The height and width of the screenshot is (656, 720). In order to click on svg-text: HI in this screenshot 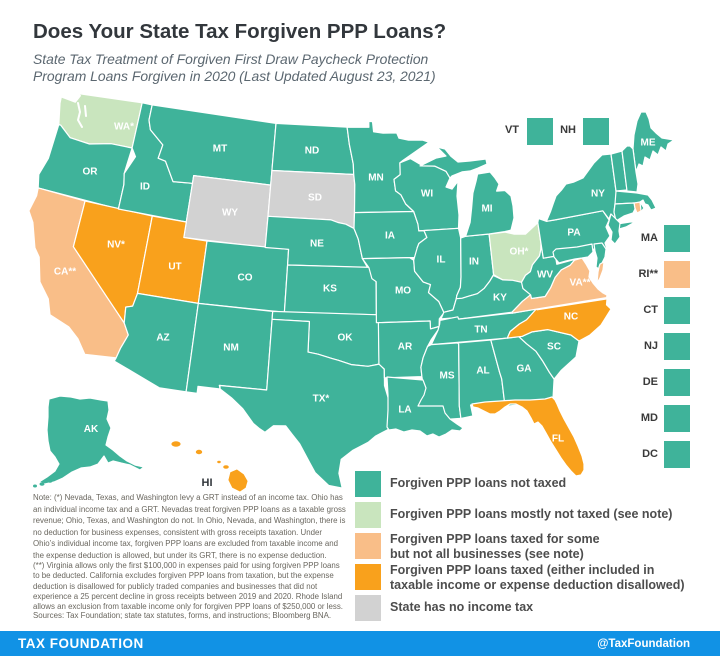, I will do `click(207, 483)`.